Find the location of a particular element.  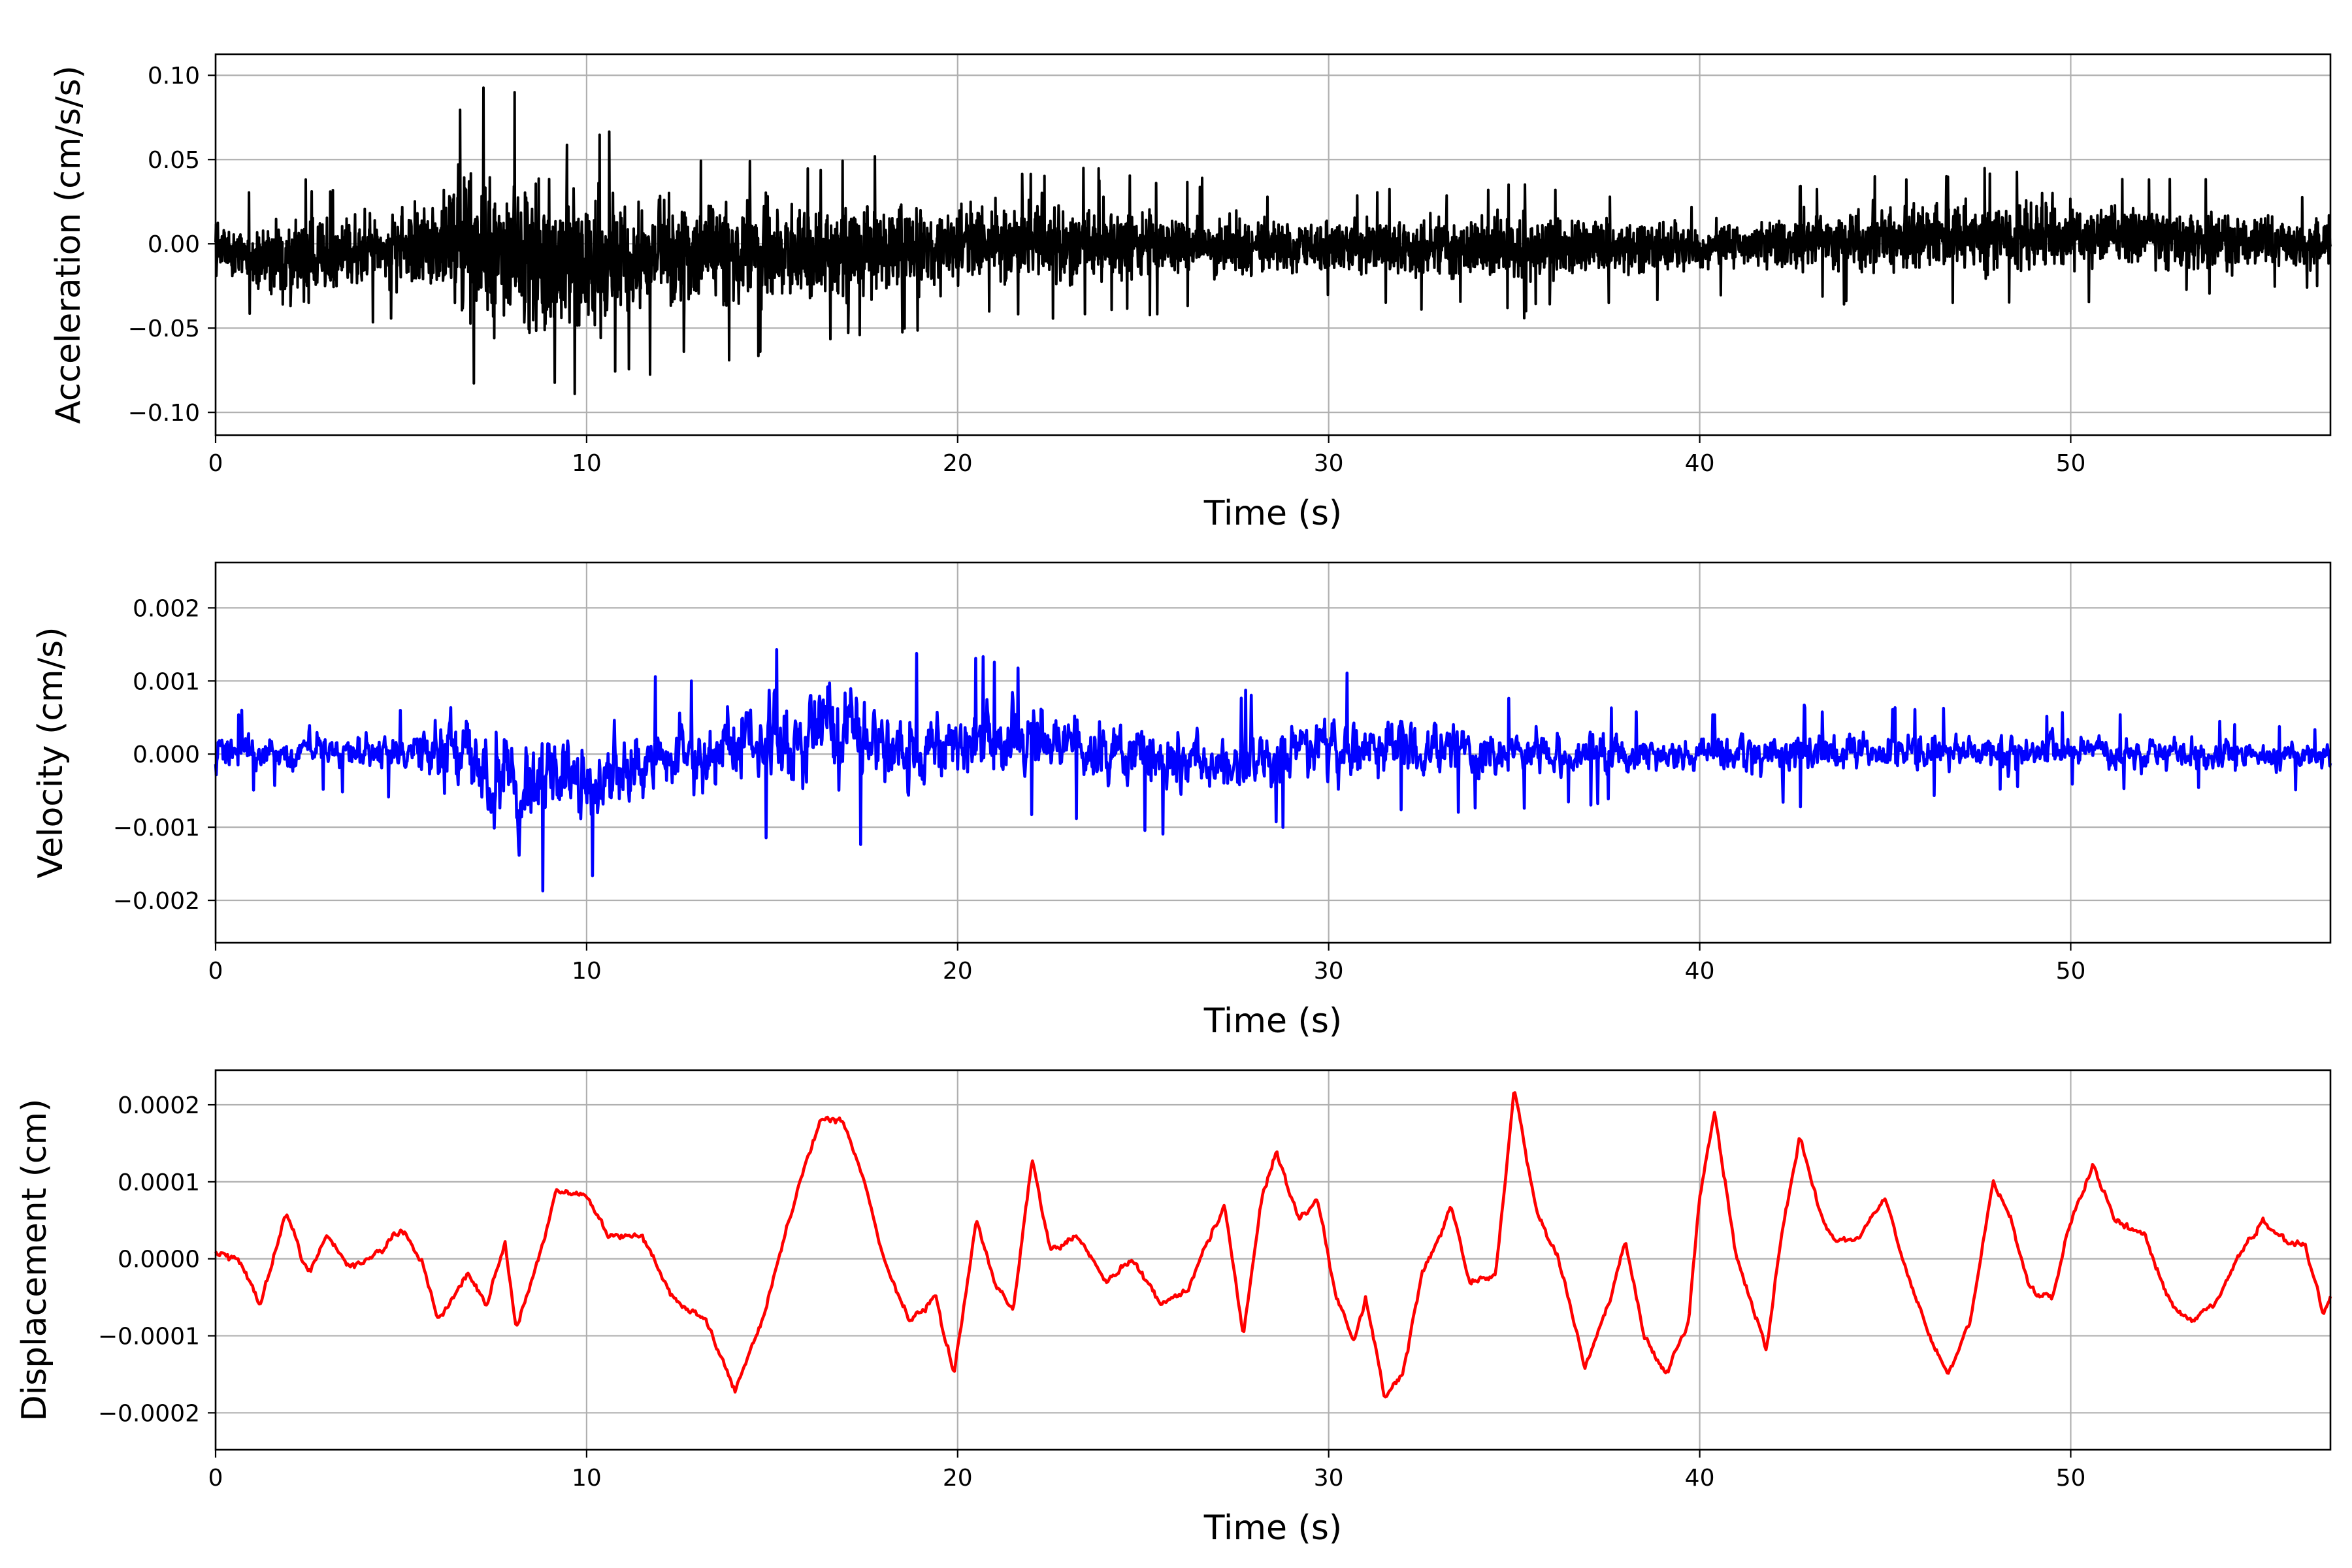

velocity-x-tick-label: 10 is located at coordinates (587, 971).